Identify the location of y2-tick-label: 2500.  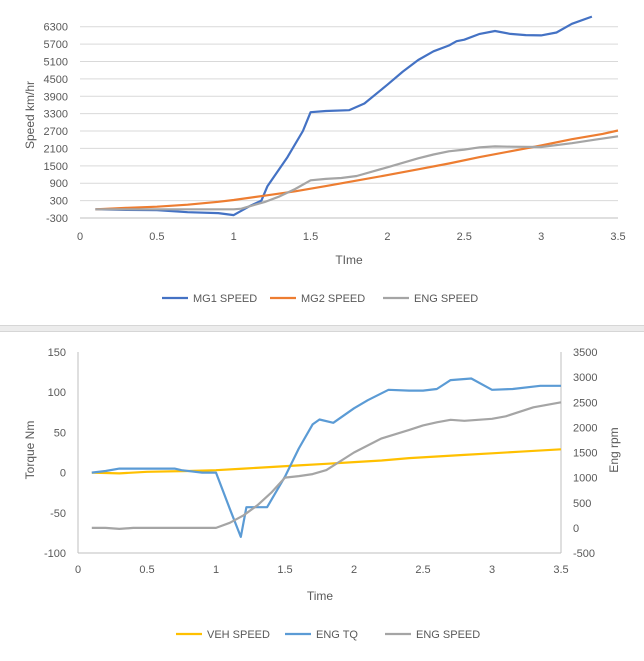
(585, 403).